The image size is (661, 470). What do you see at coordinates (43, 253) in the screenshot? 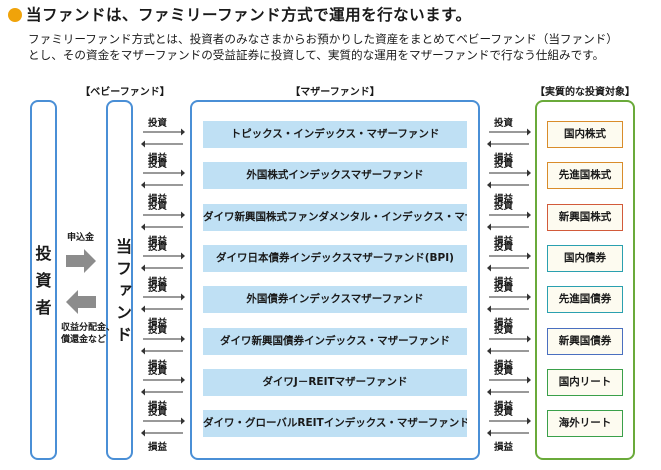
I see `investor-label-char: 投` at bounding box center [43, 253].